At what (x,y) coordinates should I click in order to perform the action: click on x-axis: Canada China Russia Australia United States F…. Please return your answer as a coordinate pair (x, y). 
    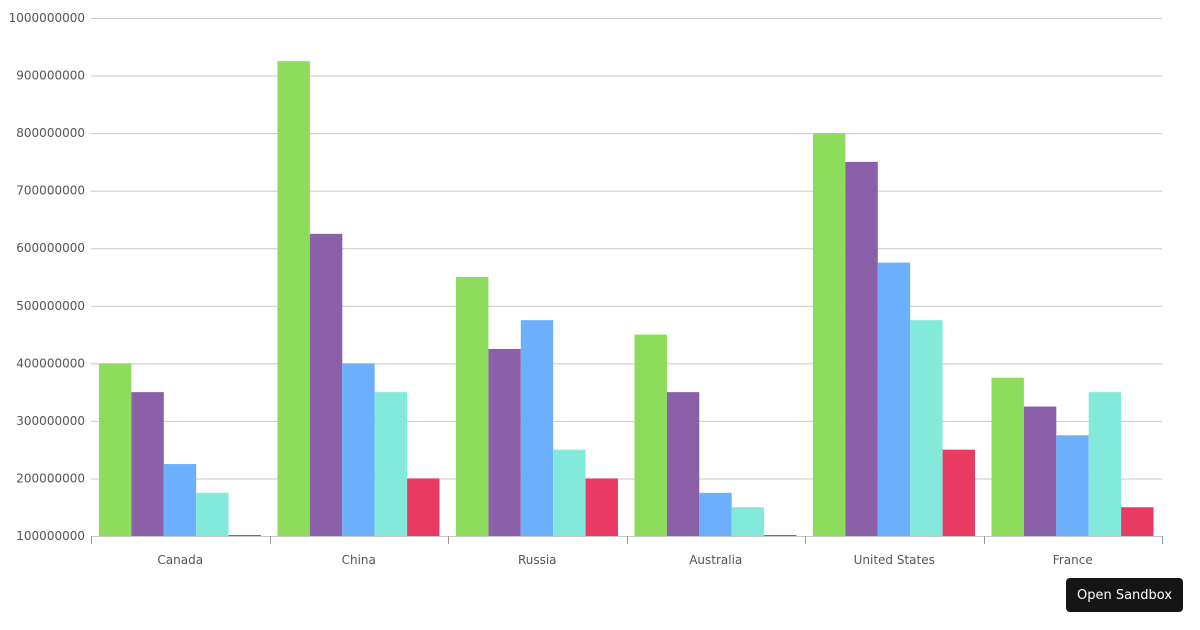
    Looking at the image, I should click on (627, 551).